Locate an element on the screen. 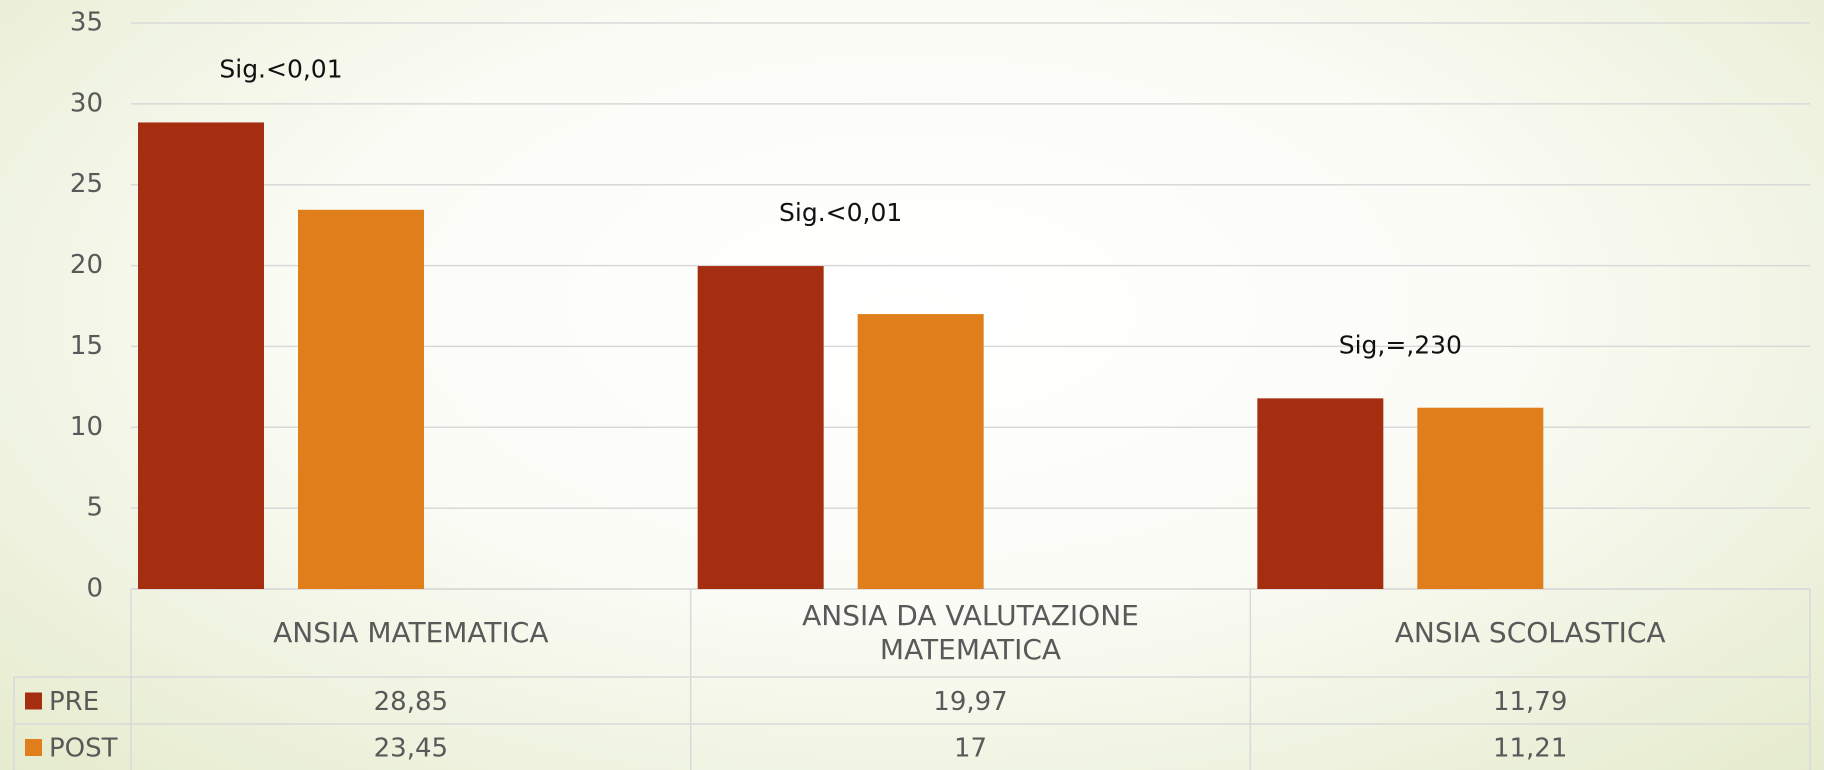 The height and width of the screenshot is (770, 1824). y-tick-label: 35 is located at coordinates (86, 23).